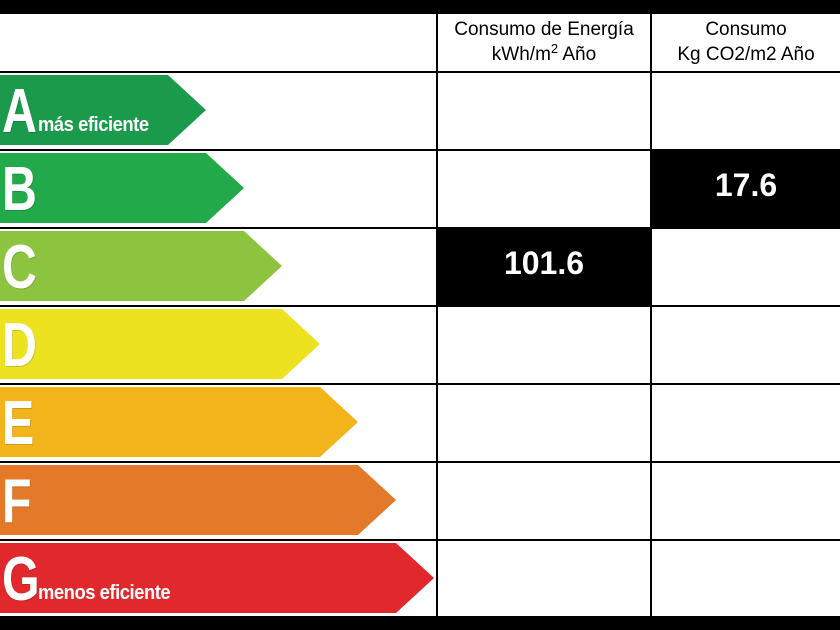 This screenshot has height=630, width=840. Describe the element at coordinates (420, 344) in the screenshot. I see `energy-class-row-d: D` at that location.